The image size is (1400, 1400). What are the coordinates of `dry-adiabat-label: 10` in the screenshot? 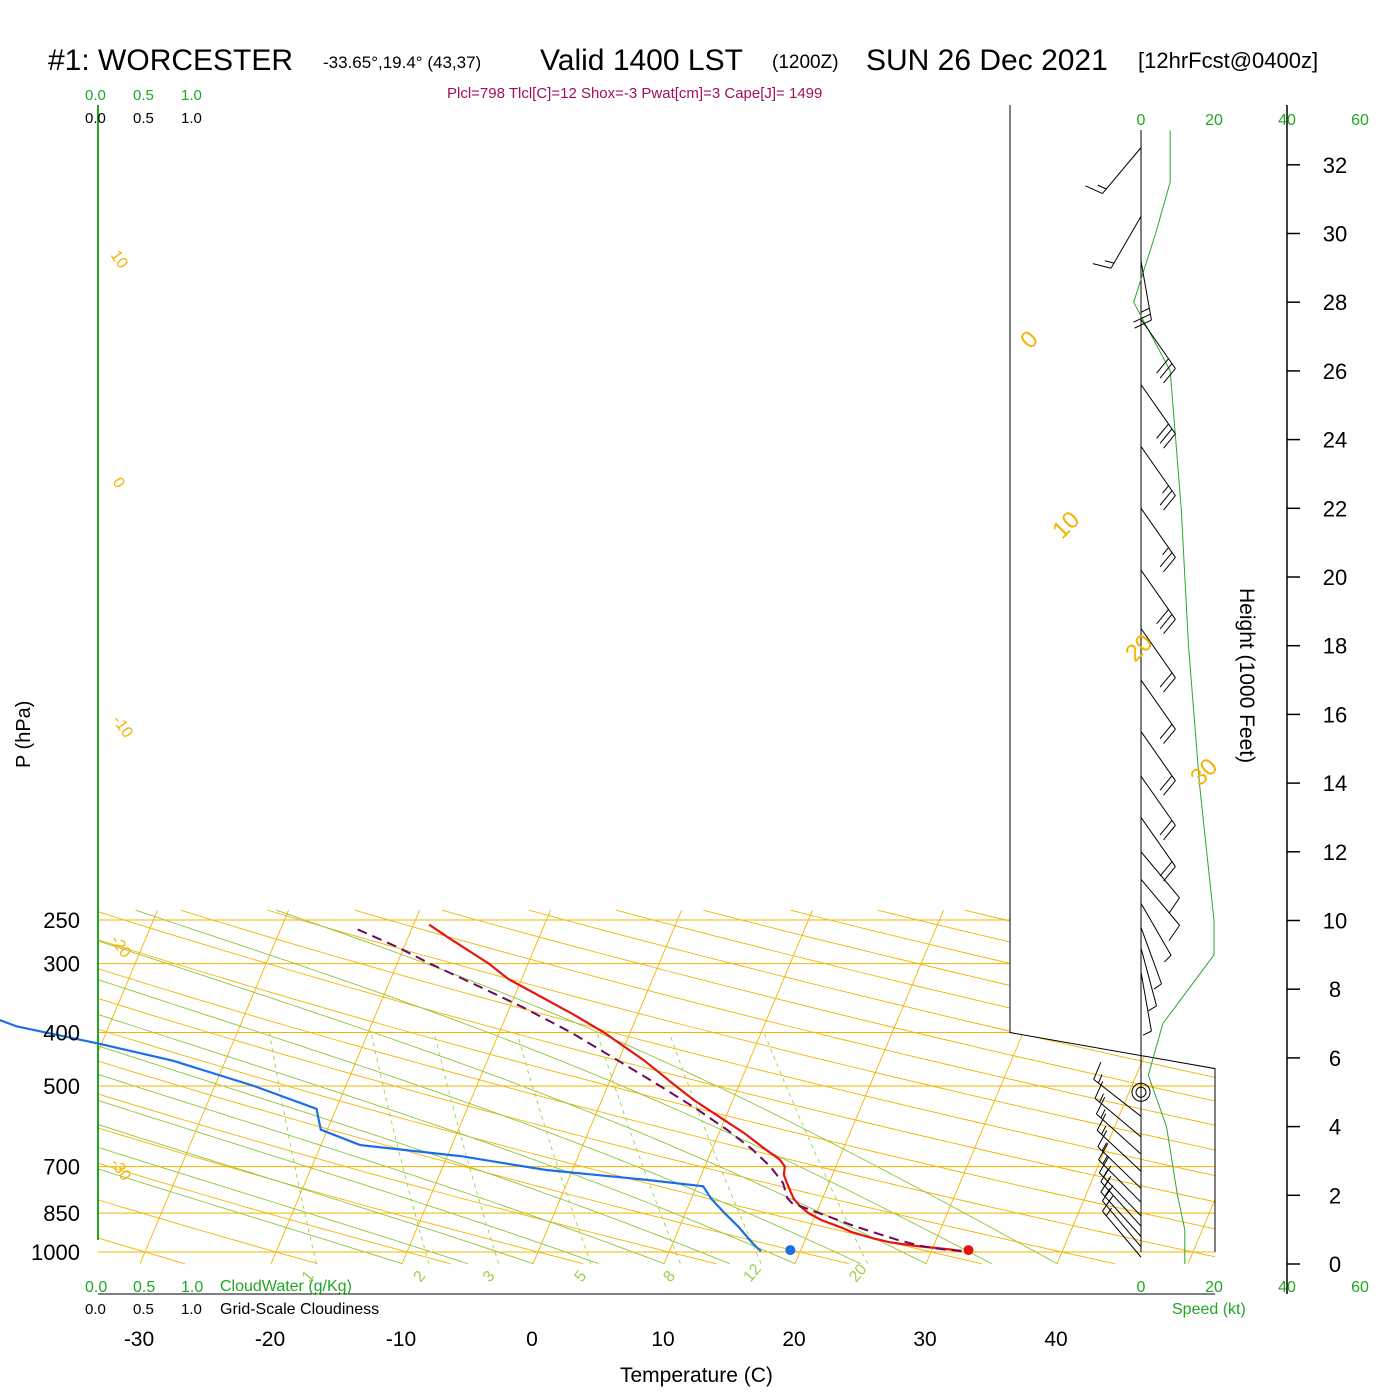 It's located at (119, 260).